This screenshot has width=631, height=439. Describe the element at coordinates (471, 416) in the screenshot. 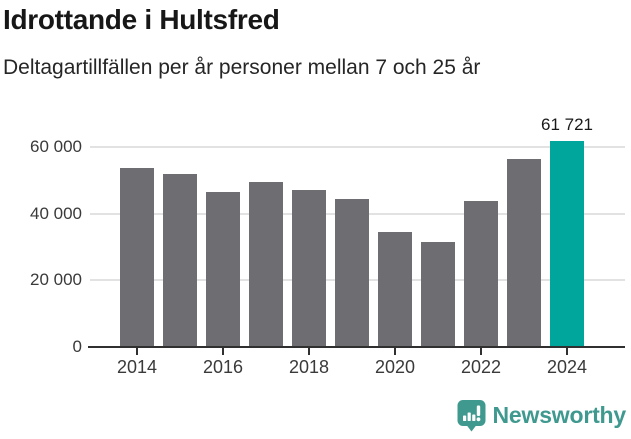

I see `bar-chart-speech-bubble-icon` at that location.